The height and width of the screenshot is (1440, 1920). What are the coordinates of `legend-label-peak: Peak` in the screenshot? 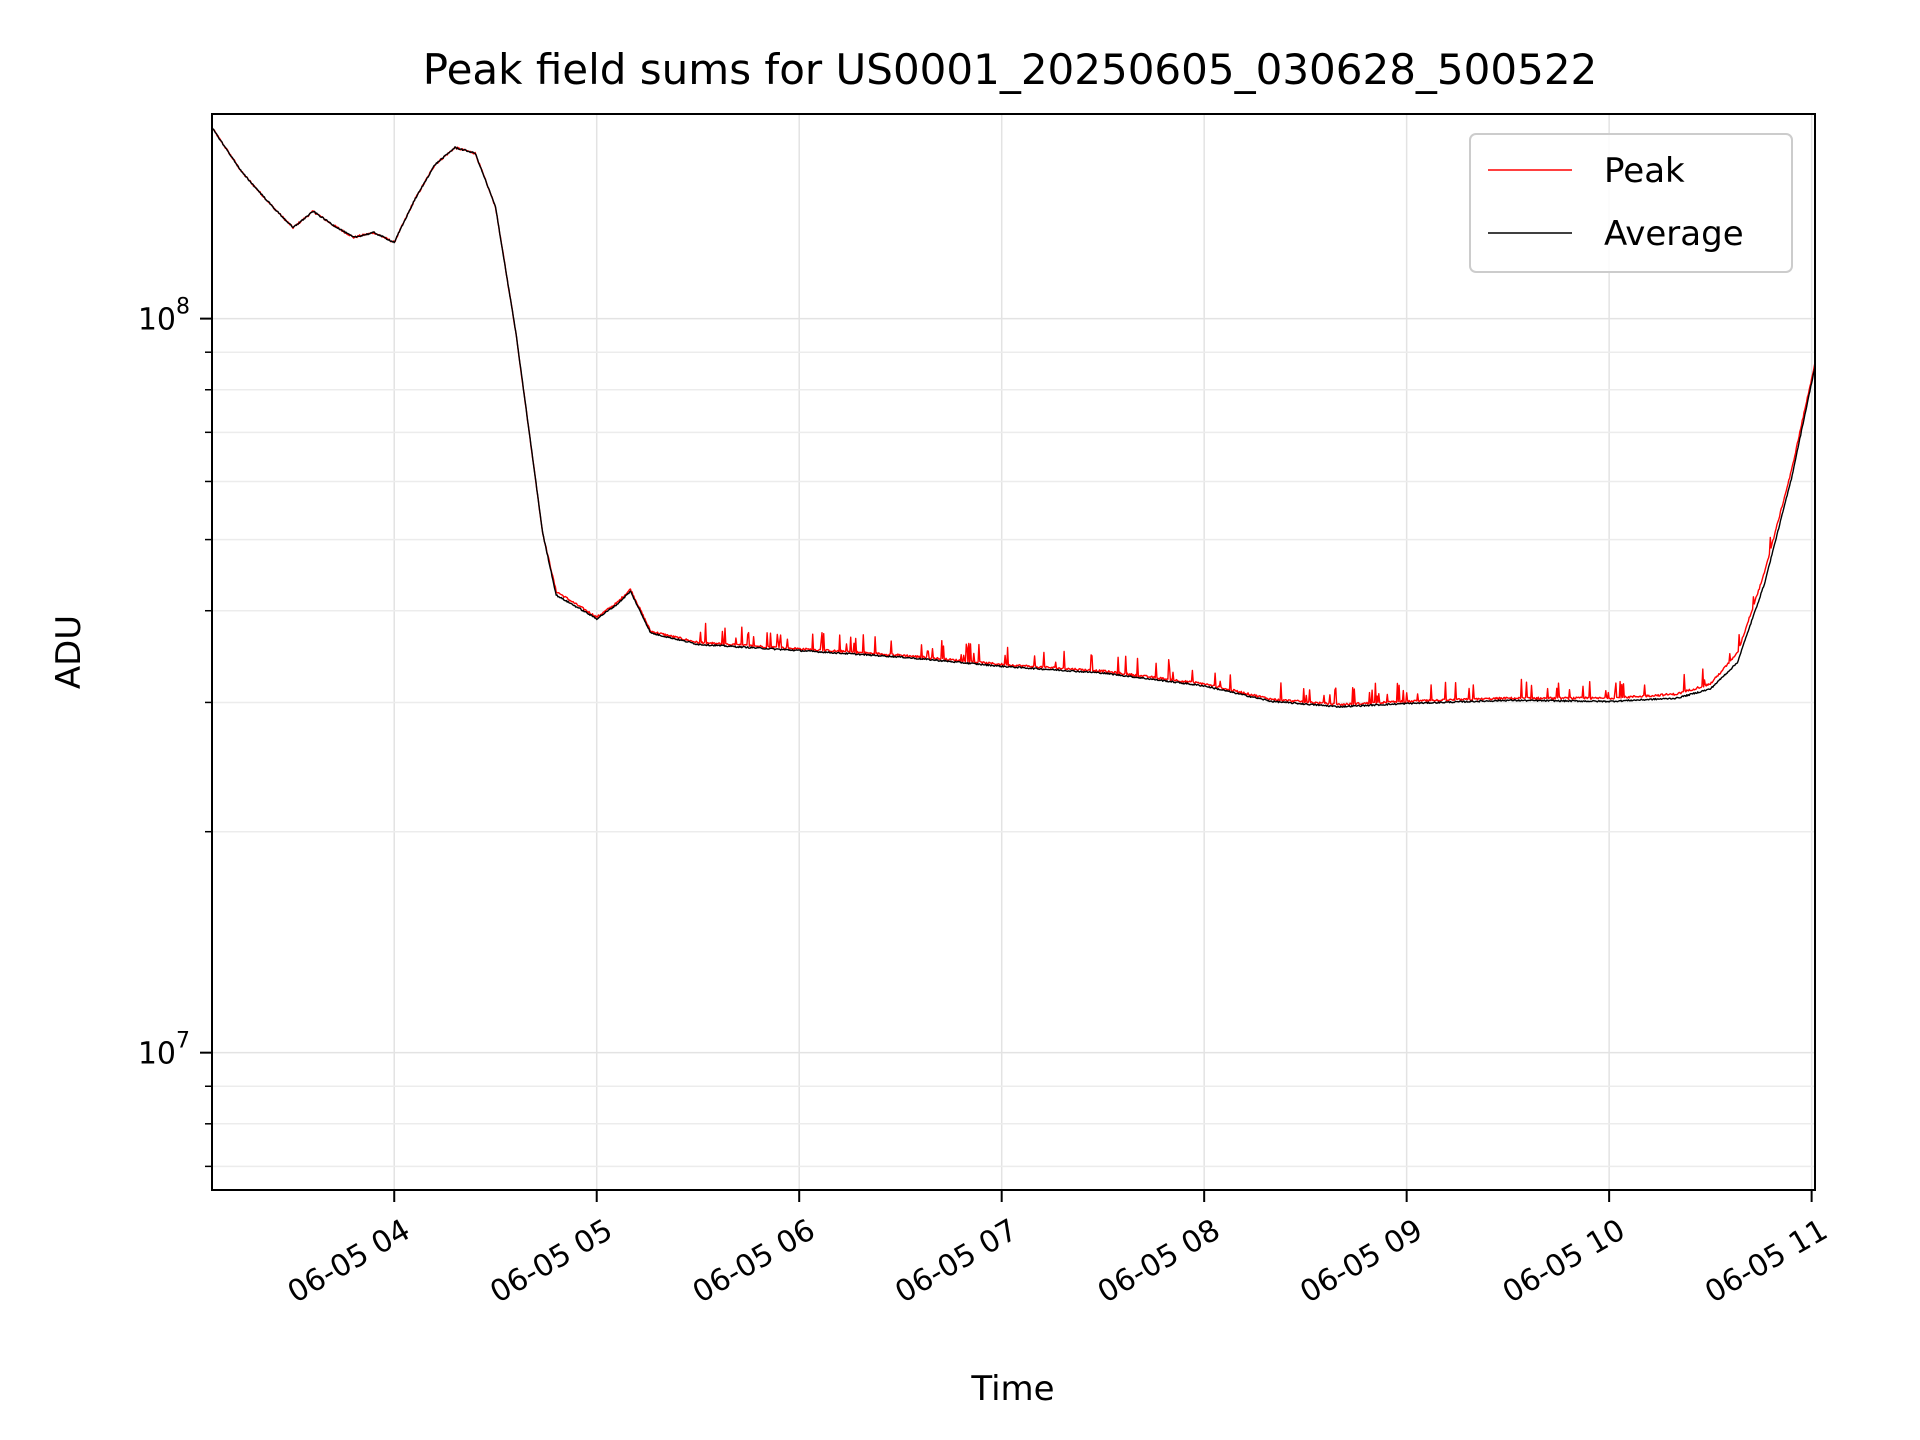 It's located at (1644, 171).